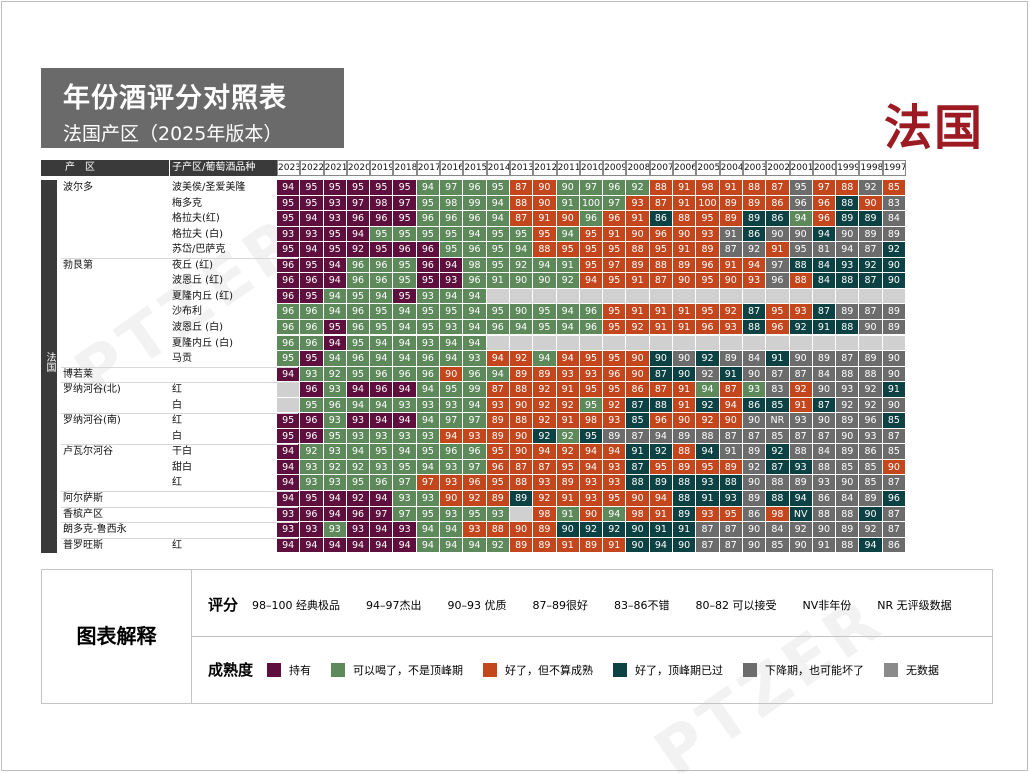 The width and height of the screenshot is (1030, 773). What do you see at coordinates (778, 203) in the screenshot?
I see `score-cell: 86` at bounding box center [778, 203].